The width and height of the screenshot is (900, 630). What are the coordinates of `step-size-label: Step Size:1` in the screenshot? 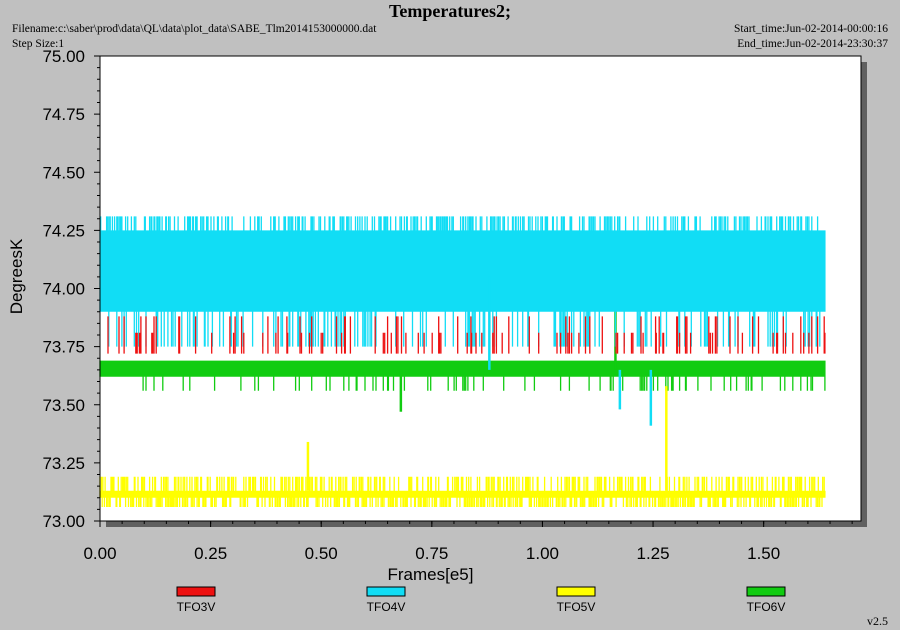 It's located at (38, 44).